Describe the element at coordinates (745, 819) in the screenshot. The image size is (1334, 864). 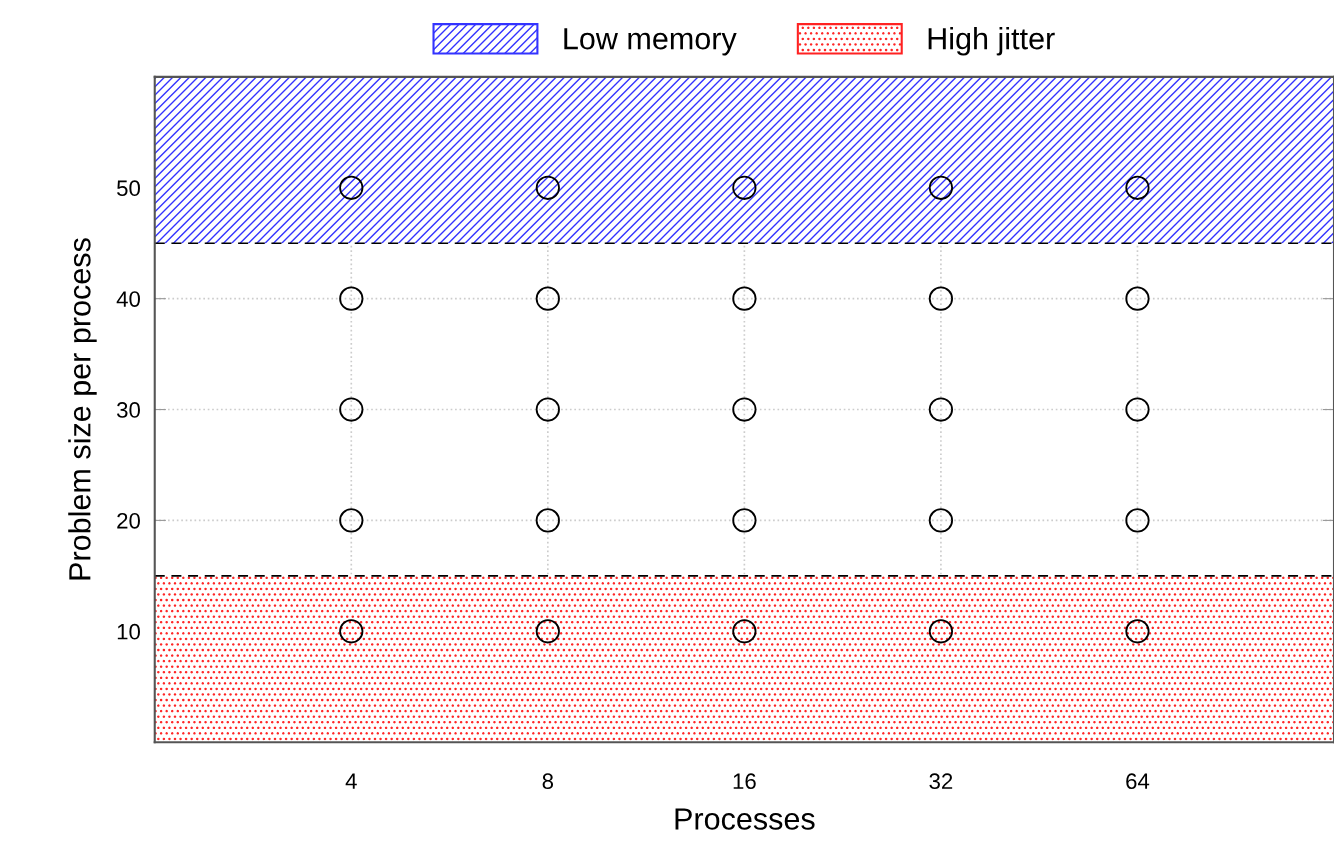
I see `x-axis-title: Processes` at that location.